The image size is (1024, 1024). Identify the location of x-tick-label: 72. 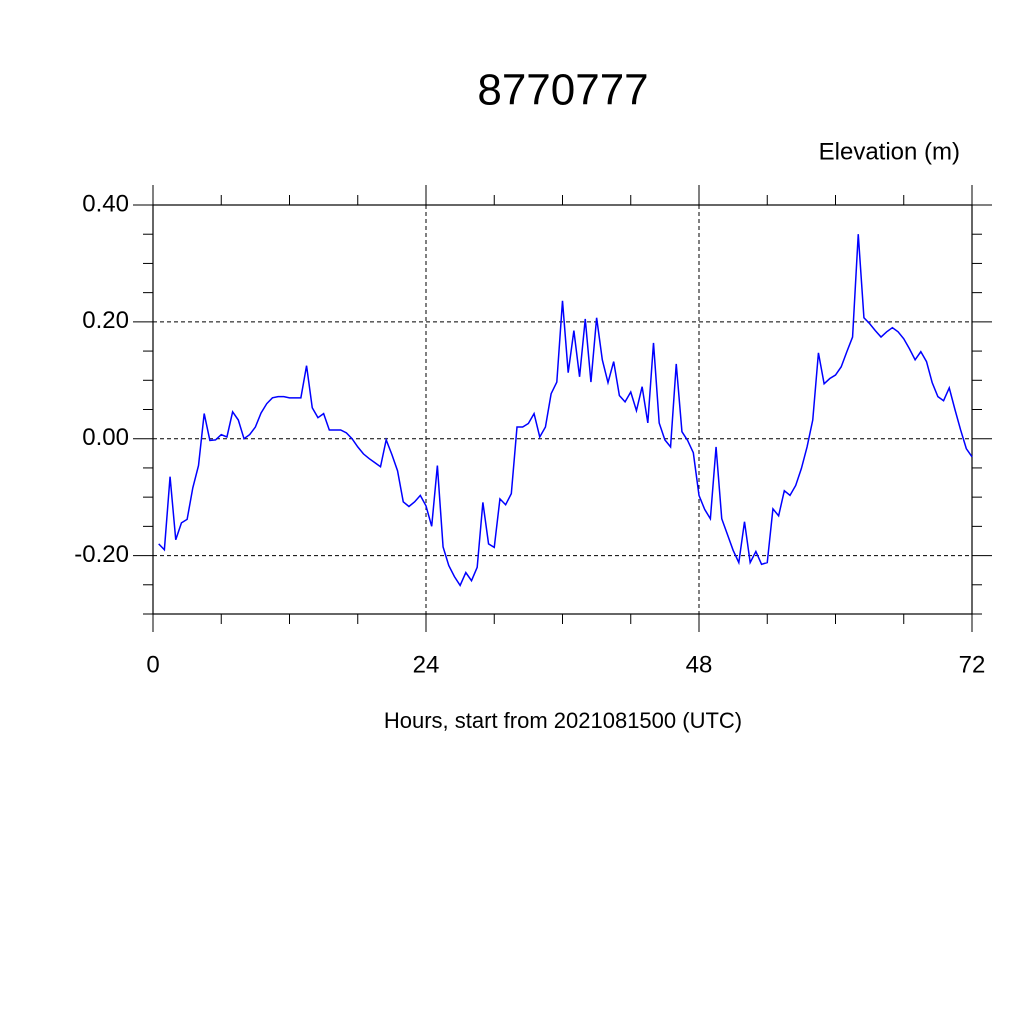
(972, 664).